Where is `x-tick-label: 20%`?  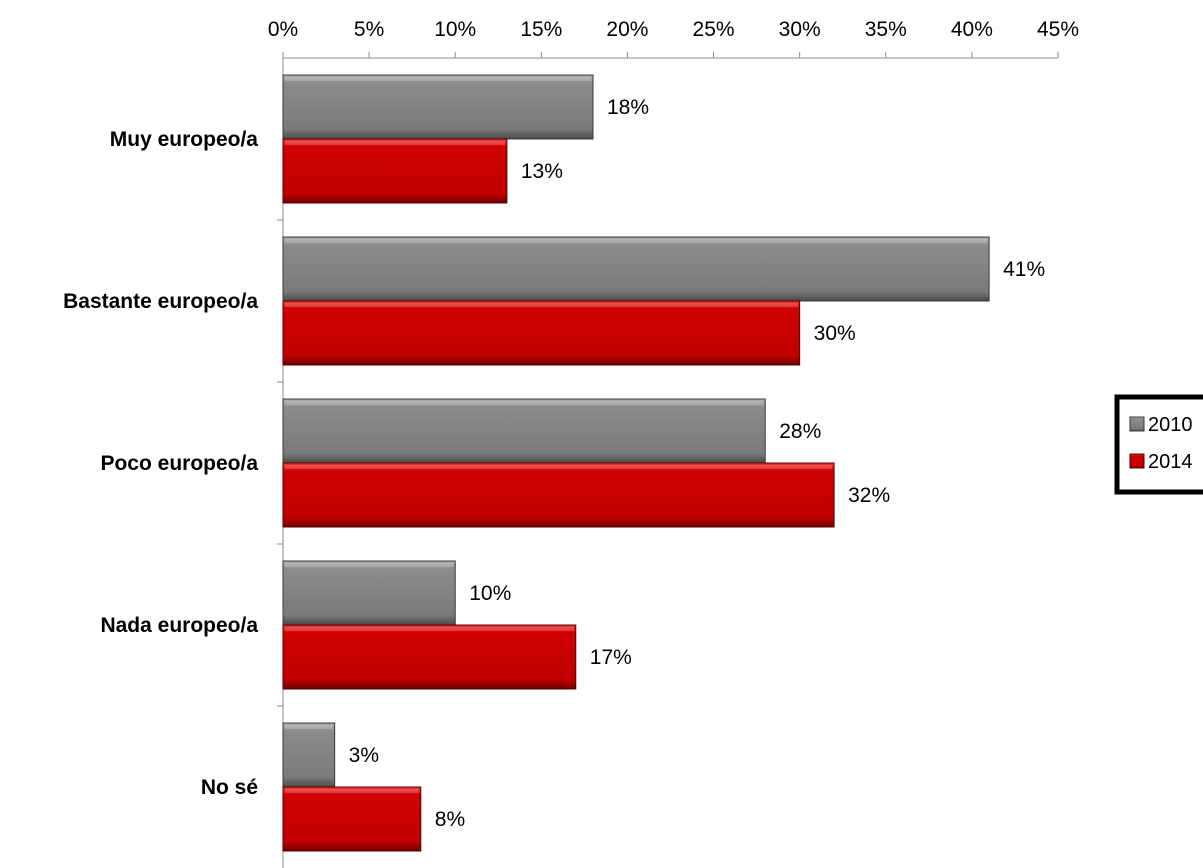
x-tick-label: 20% is located at coordinates (627, 29).